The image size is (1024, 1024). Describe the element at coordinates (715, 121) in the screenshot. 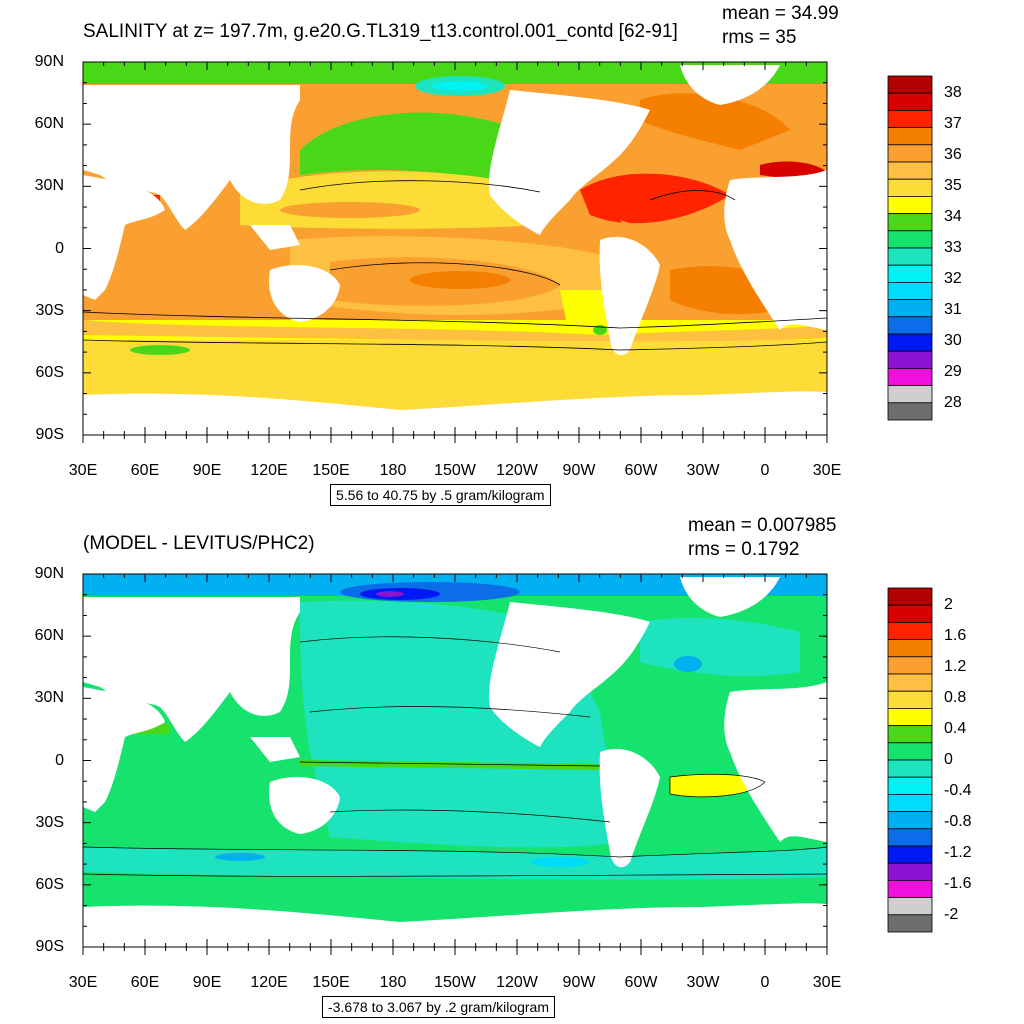

I see `atlantic-subpolar` at that location.